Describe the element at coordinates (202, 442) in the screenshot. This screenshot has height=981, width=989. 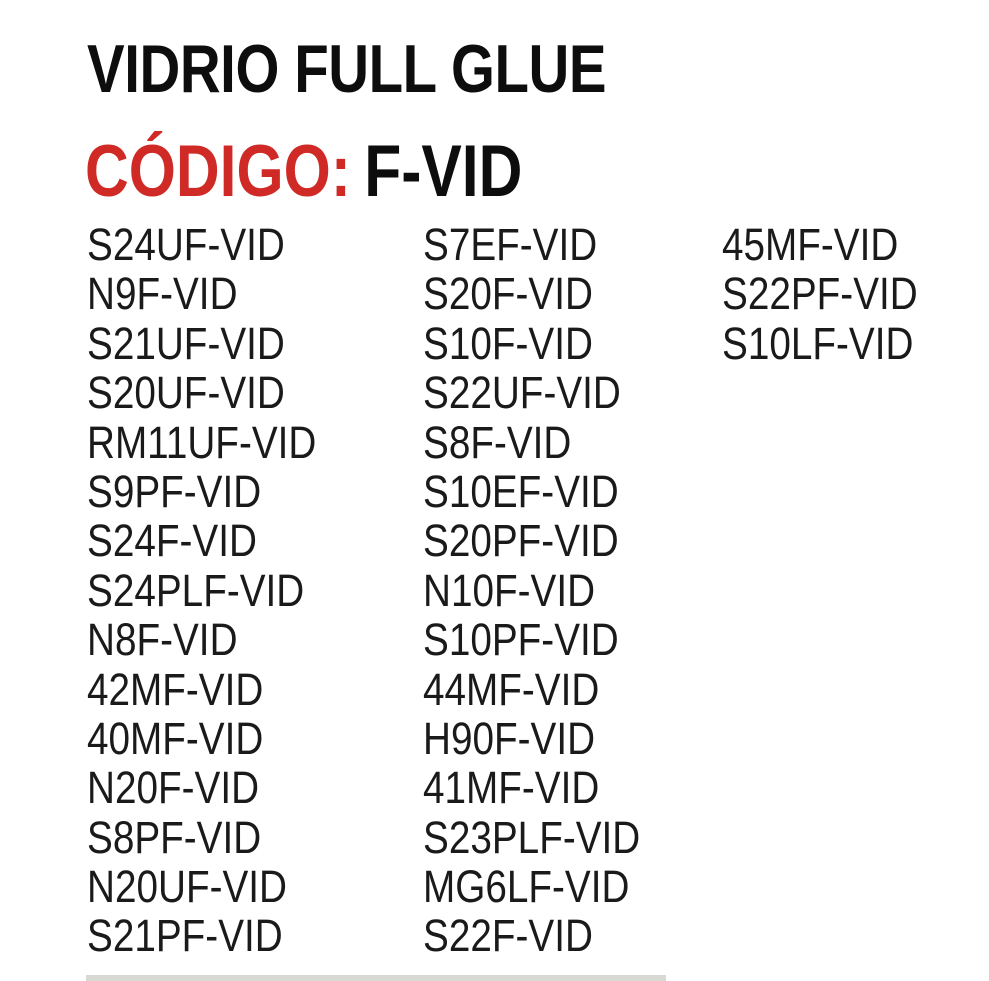
I see `list-item: RM11UF-VID` at that location.